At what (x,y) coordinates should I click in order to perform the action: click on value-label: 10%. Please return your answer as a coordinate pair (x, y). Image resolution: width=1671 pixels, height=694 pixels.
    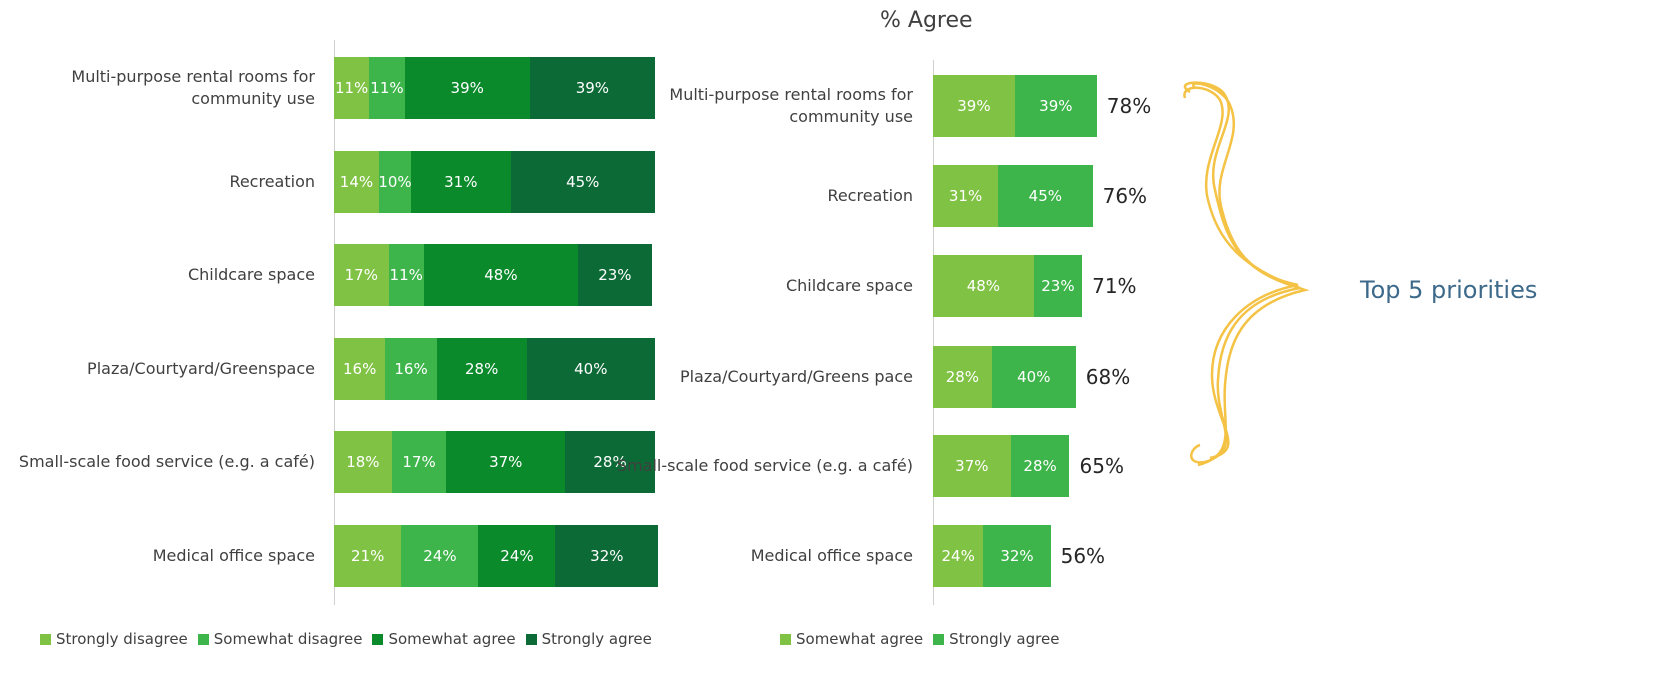
    Looking at the image, I should click on (395, 182).